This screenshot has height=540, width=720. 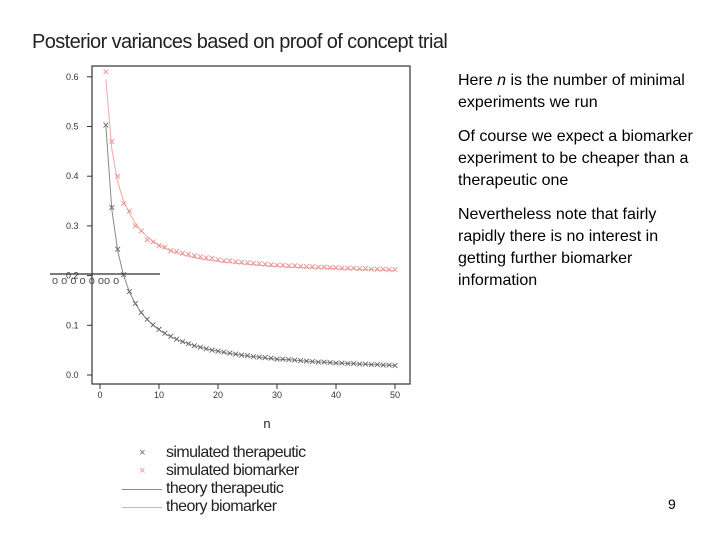 What do you see at coordinates (159, 395) in the screenshot?
I see `x-tick-label: 10` at bounding box center [159, 395].